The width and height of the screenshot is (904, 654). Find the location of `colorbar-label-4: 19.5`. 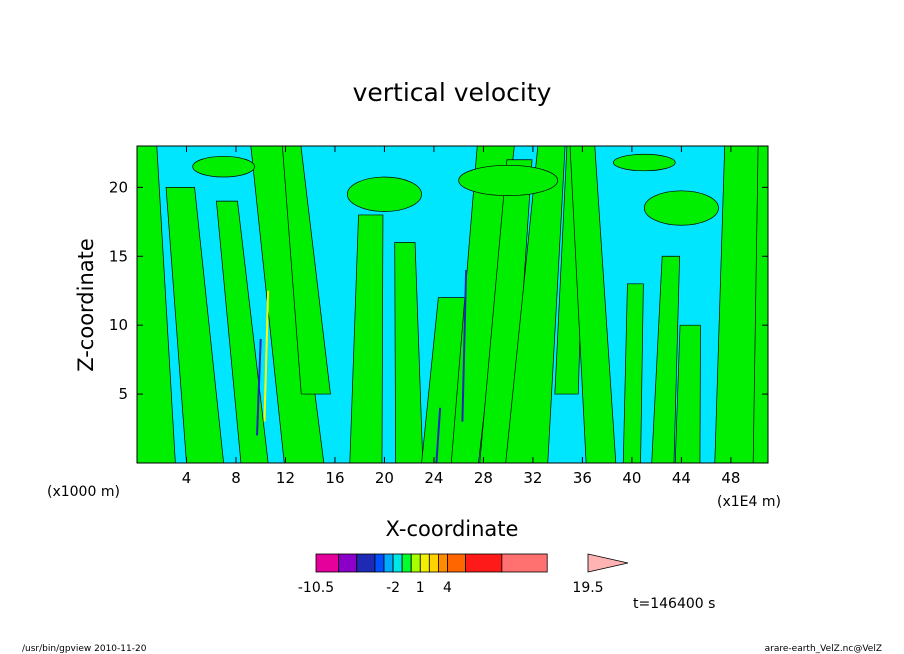

colorbar-label-4: 19.5 is located at coordinates (587, 588).